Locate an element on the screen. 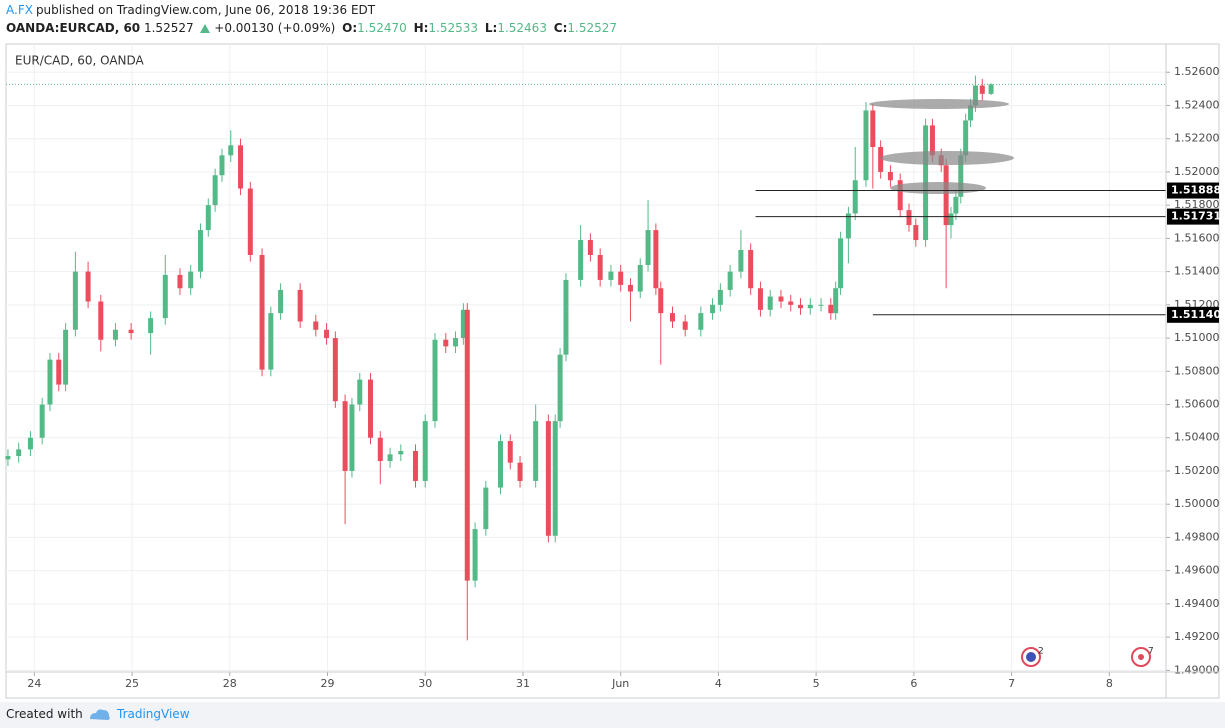 This screenshot has height=728, width=1225. x-tick-label: 31 is located at coordinates (523, 683).